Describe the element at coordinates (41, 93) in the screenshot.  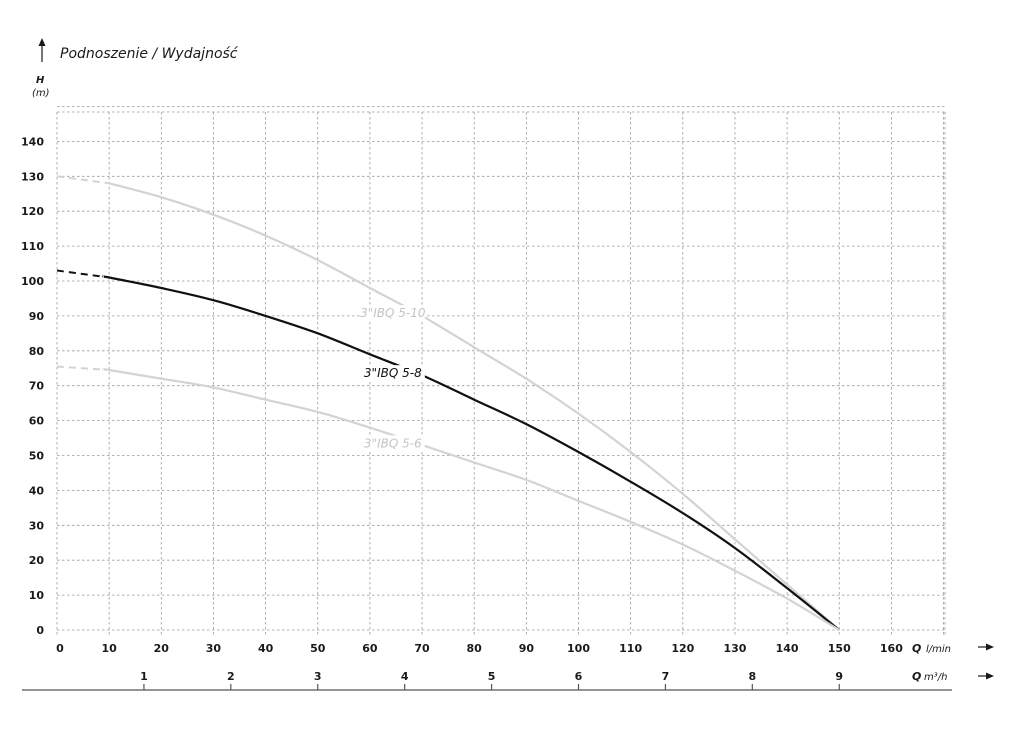
I see `y-axis-unit: (m)` at that location.